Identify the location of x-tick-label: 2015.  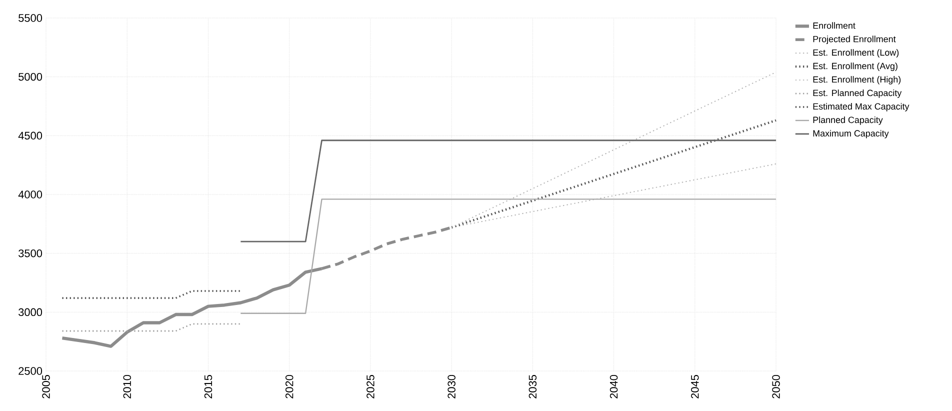
(208, 386).